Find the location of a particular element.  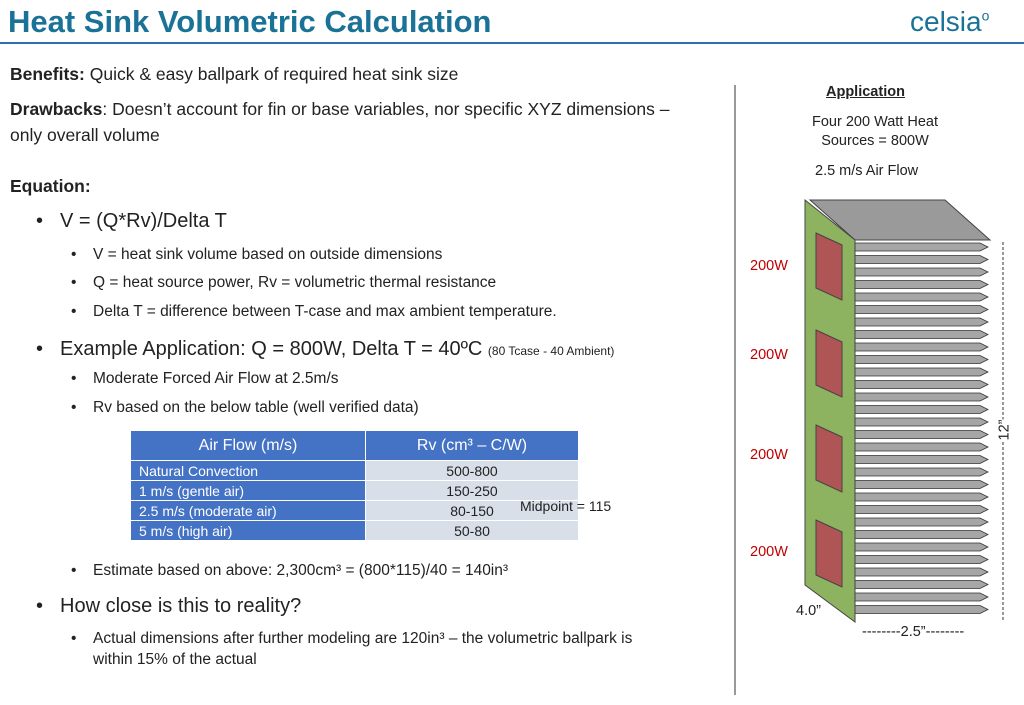

header-cell: Air Flow (m/s) is located at coordinates (248, 445).